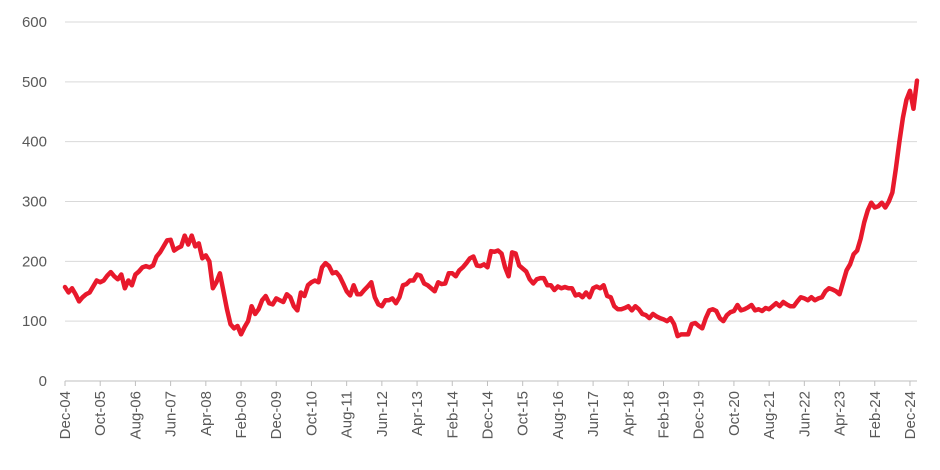 This screenshot has height=470, width=940. I want to click on y-tick-label: 300, so click(34, 202).